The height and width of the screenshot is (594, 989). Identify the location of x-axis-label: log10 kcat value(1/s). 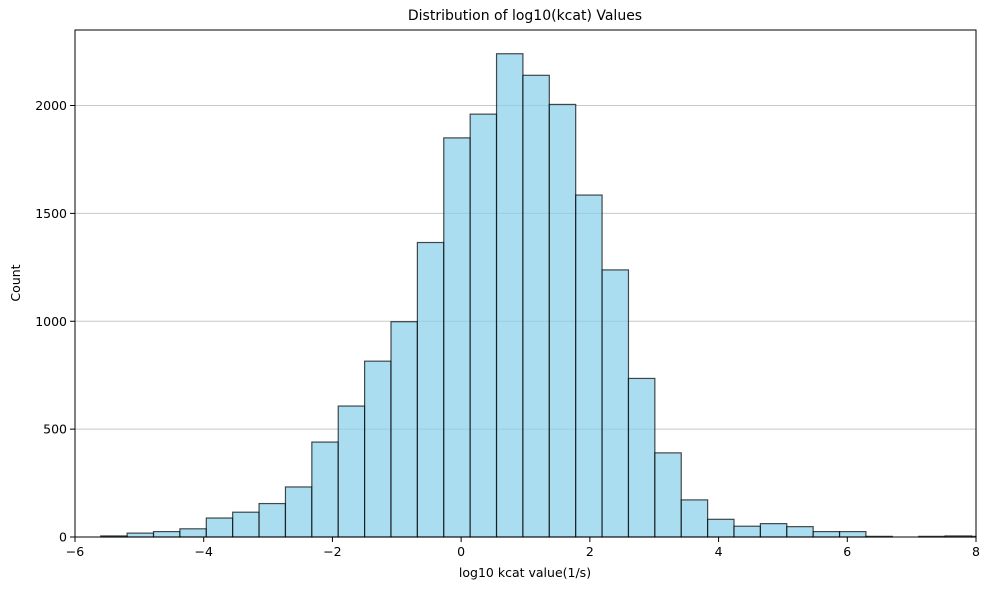
(525, 572).